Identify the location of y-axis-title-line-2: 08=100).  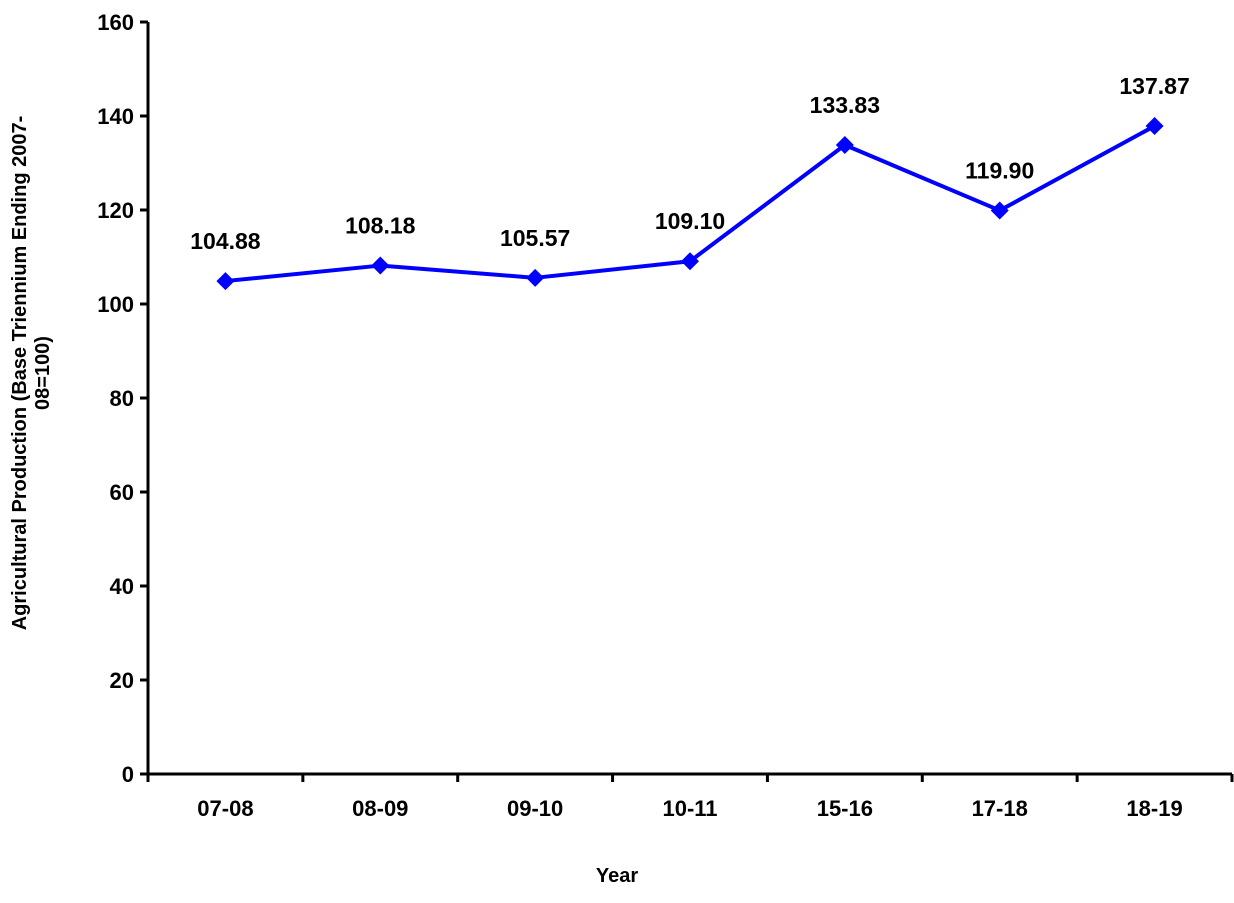
(43, 373).